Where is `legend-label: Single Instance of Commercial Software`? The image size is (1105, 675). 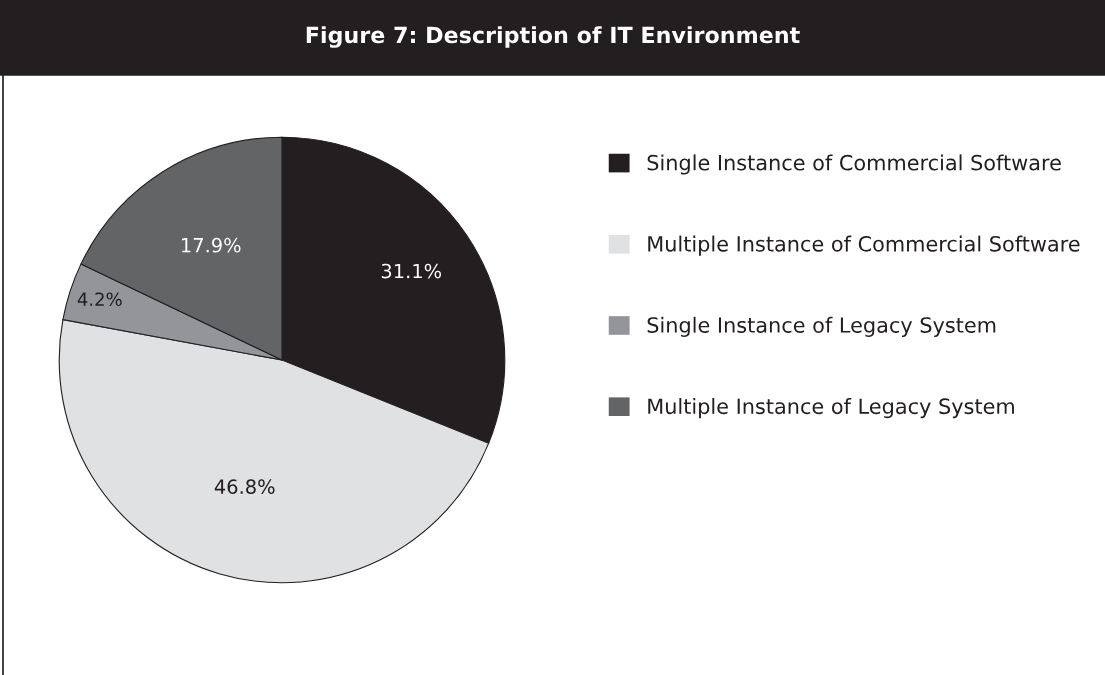
legend-label: Single Instance of Commercial Software is located at coordinates (854, 164).